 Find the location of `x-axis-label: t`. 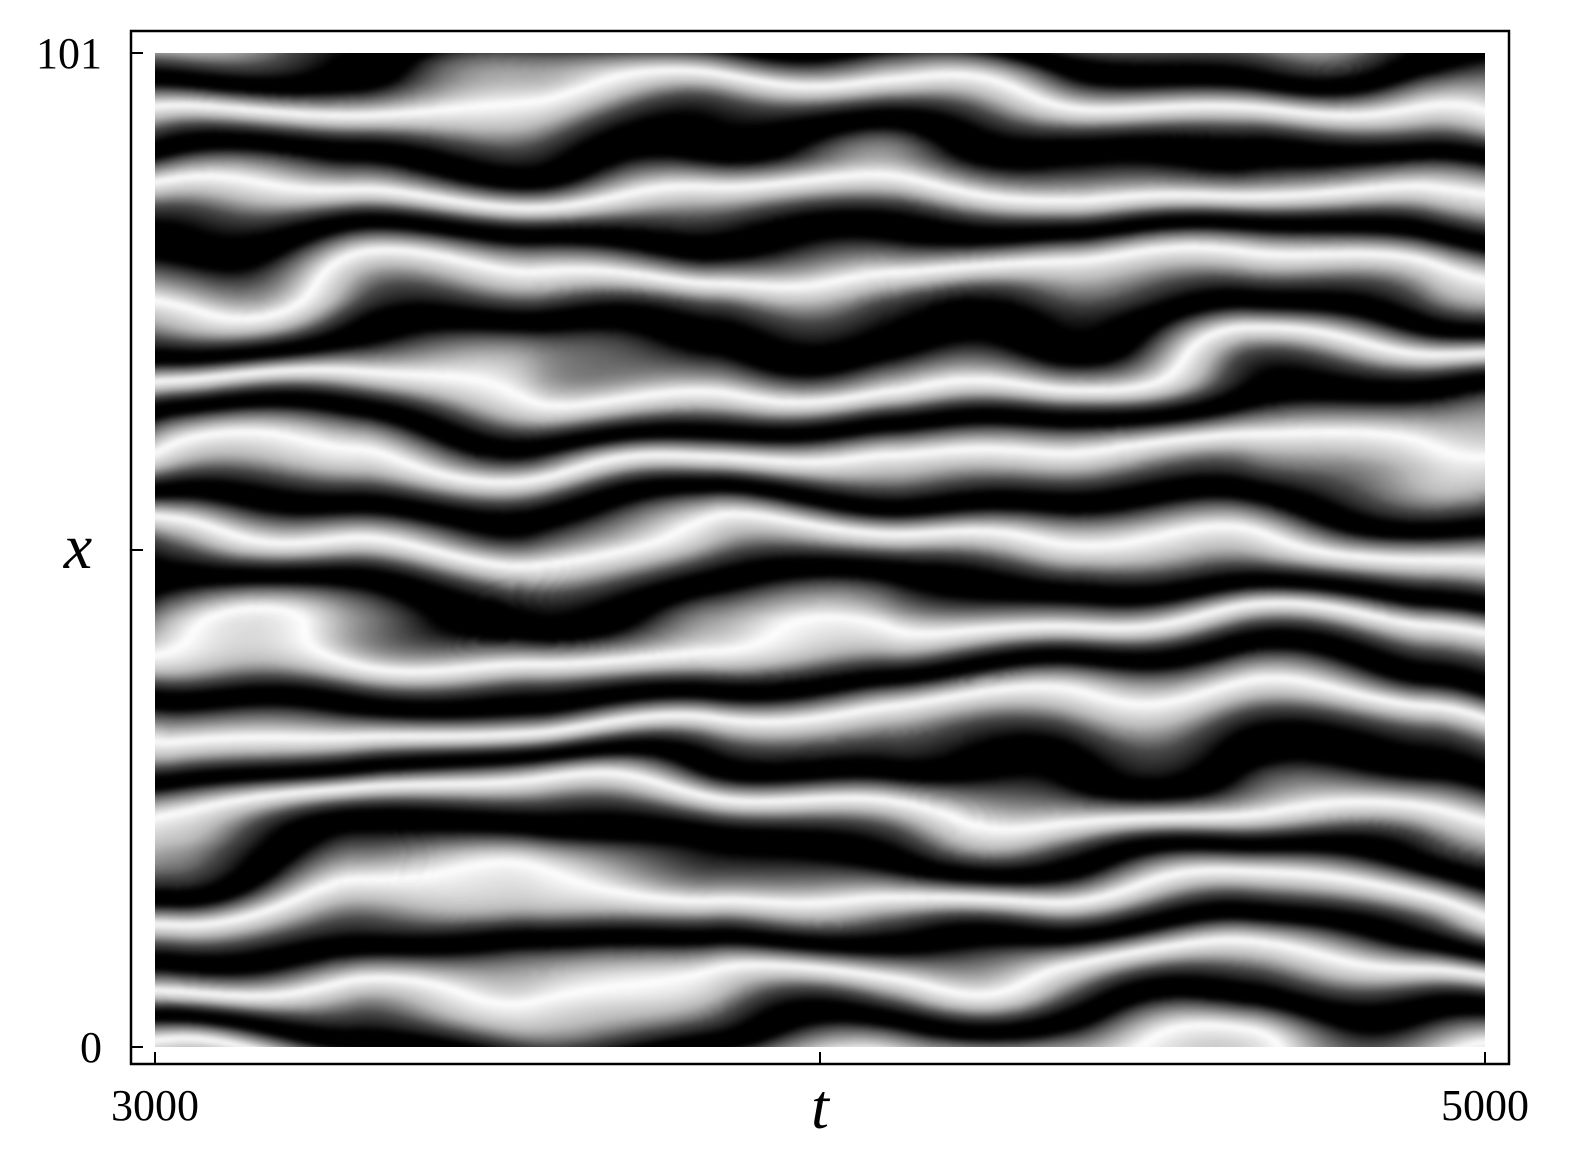

x-axis-label: t is located at coordinates (821, 1106).